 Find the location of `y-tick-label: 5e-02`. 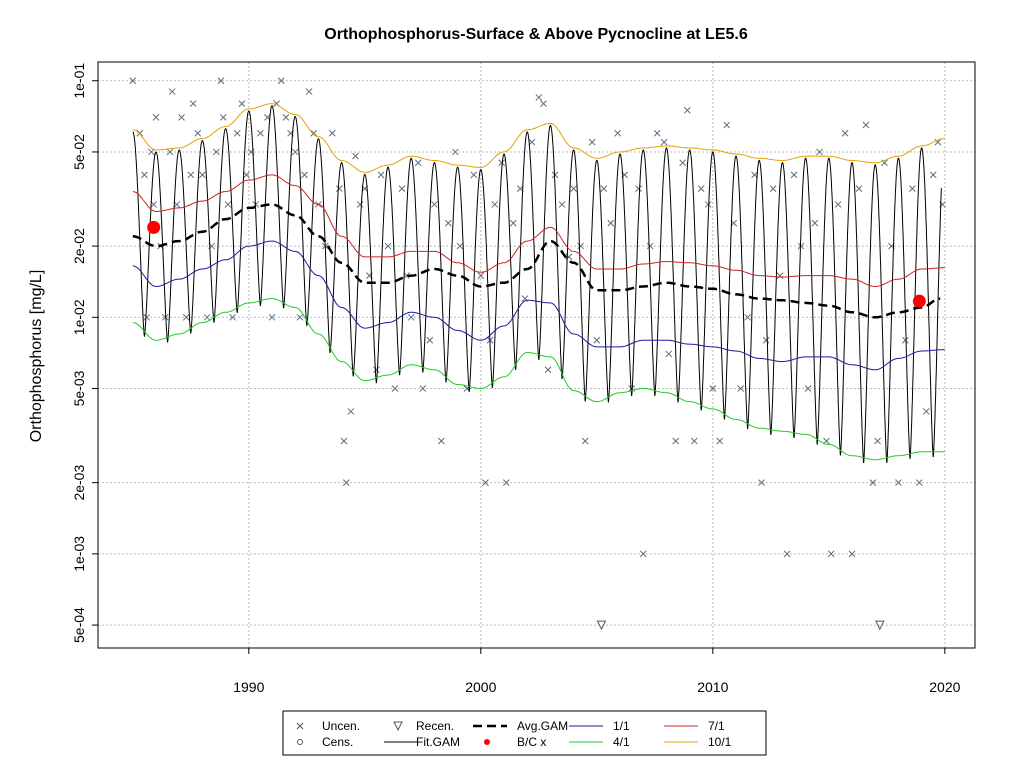

y-tick-label: 5e-02 is located at coordinates (79, 152).